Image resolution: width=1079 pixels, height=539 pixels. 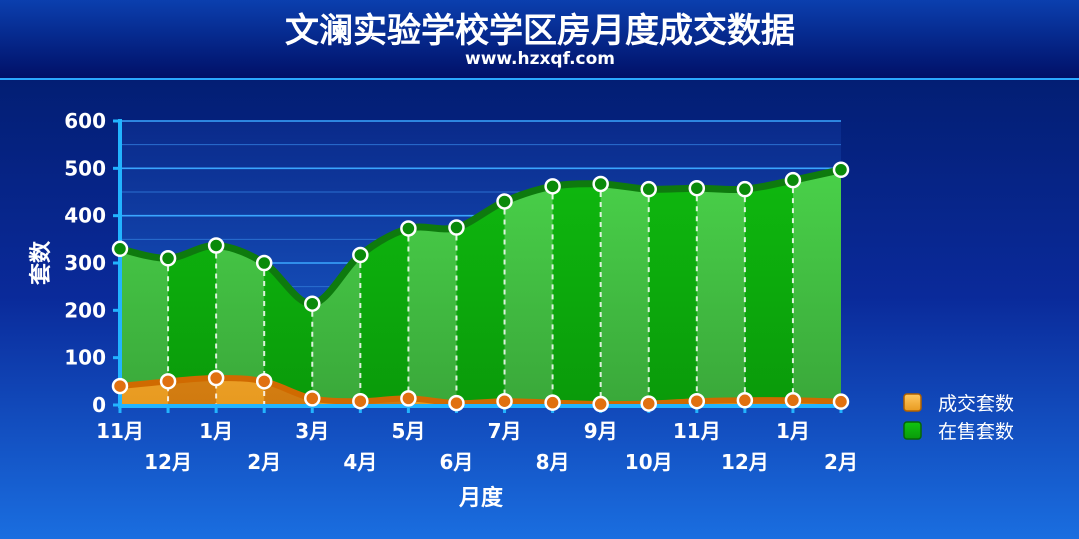 What do you see at coordinates (85, 310) in the screenshot?
I see `y-tick-label: 200` at bounding box center [85, 310].